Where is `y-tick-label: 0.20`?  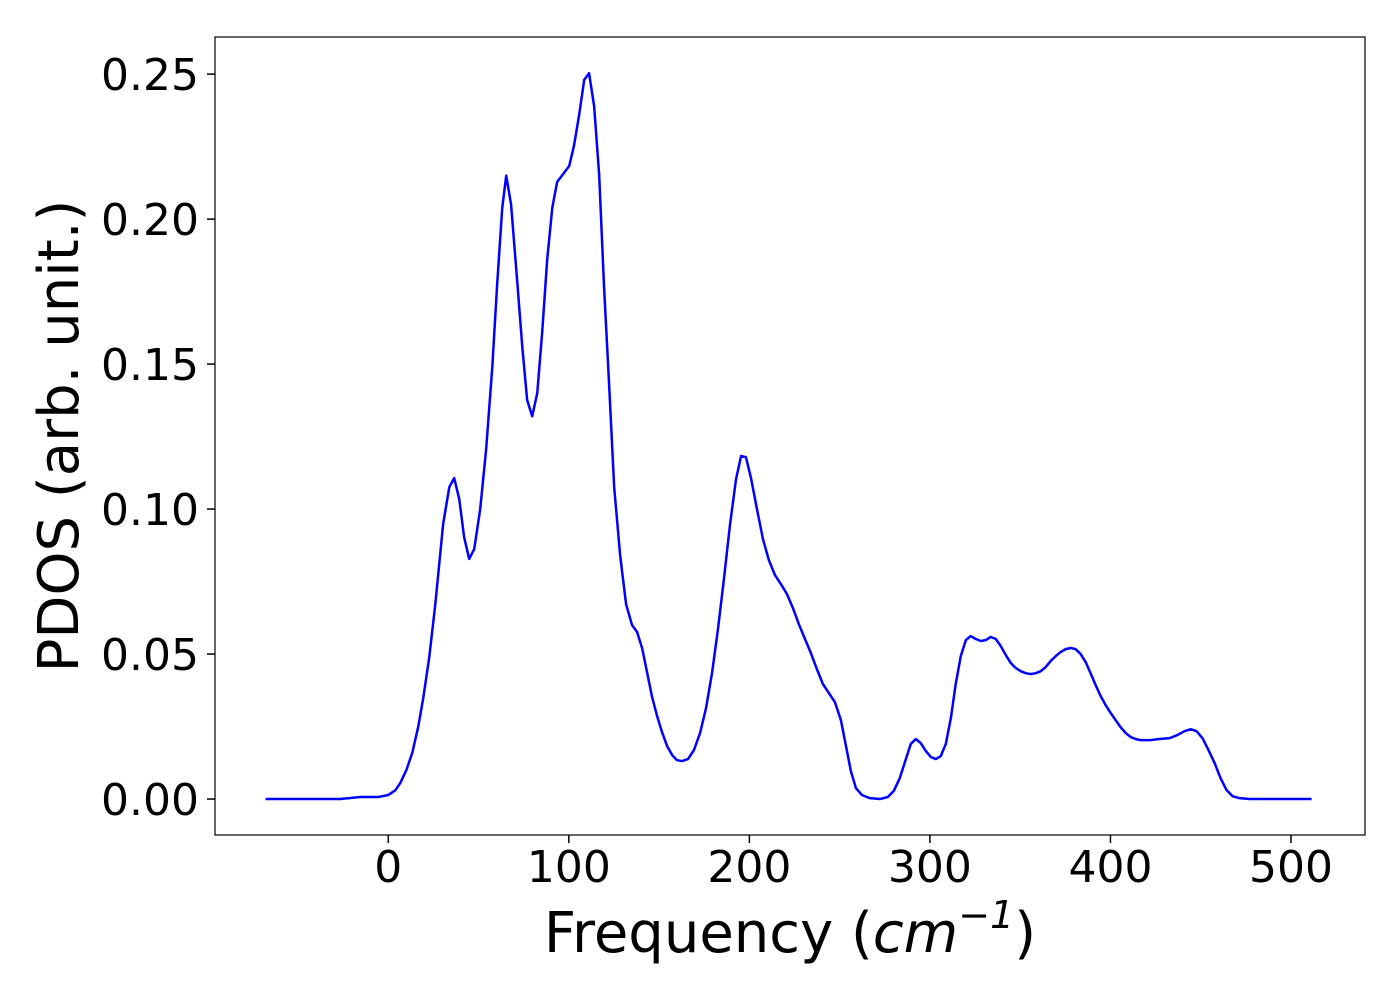
y-tick-label: 0.20 is located at coordinates (150, 220).